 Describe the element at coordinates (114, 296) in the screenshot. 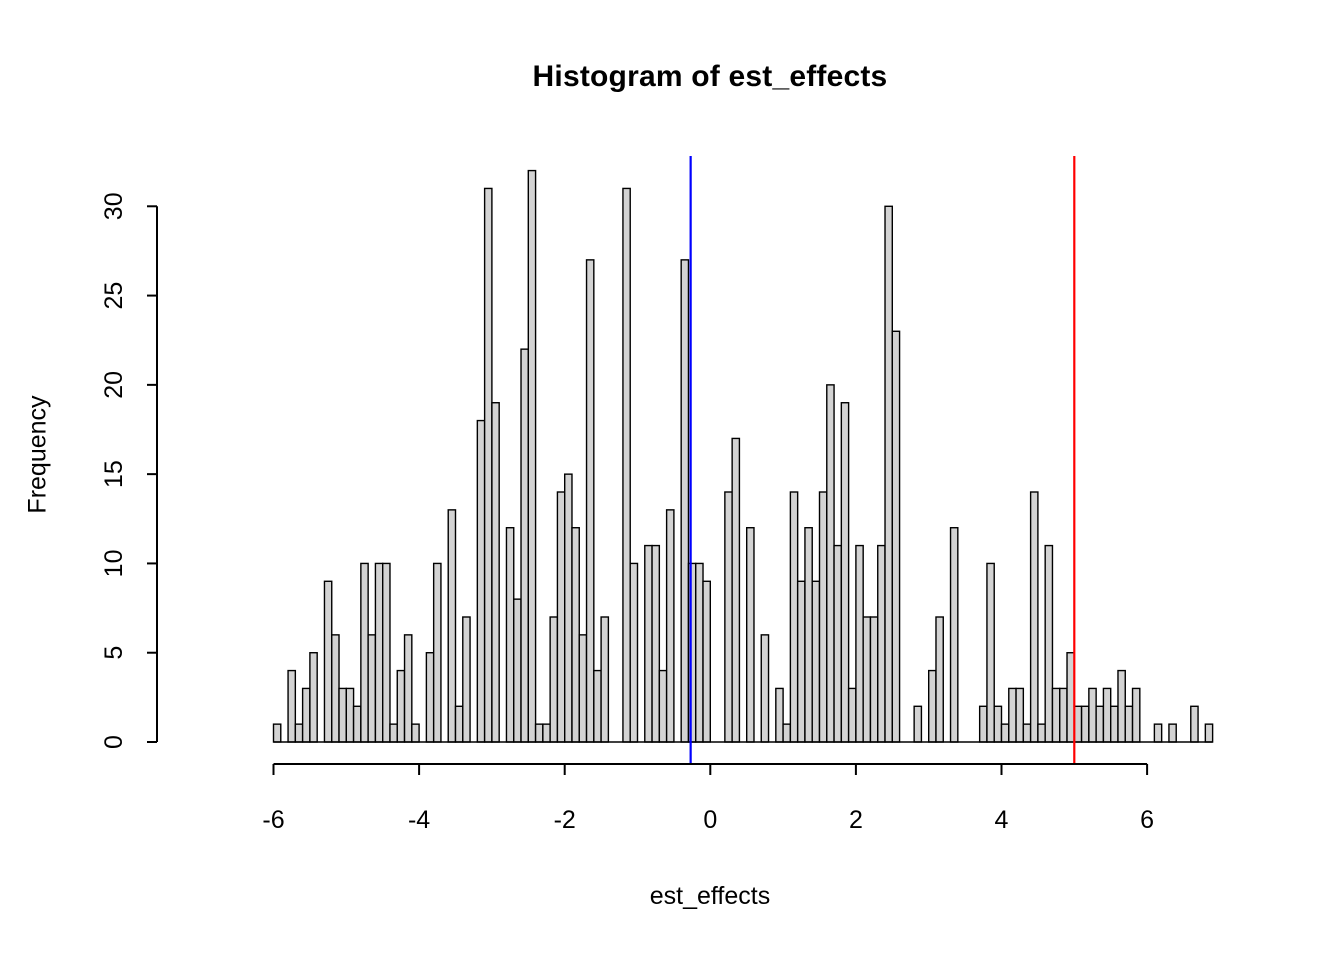

I see `y-tick-label: 25` at that location.